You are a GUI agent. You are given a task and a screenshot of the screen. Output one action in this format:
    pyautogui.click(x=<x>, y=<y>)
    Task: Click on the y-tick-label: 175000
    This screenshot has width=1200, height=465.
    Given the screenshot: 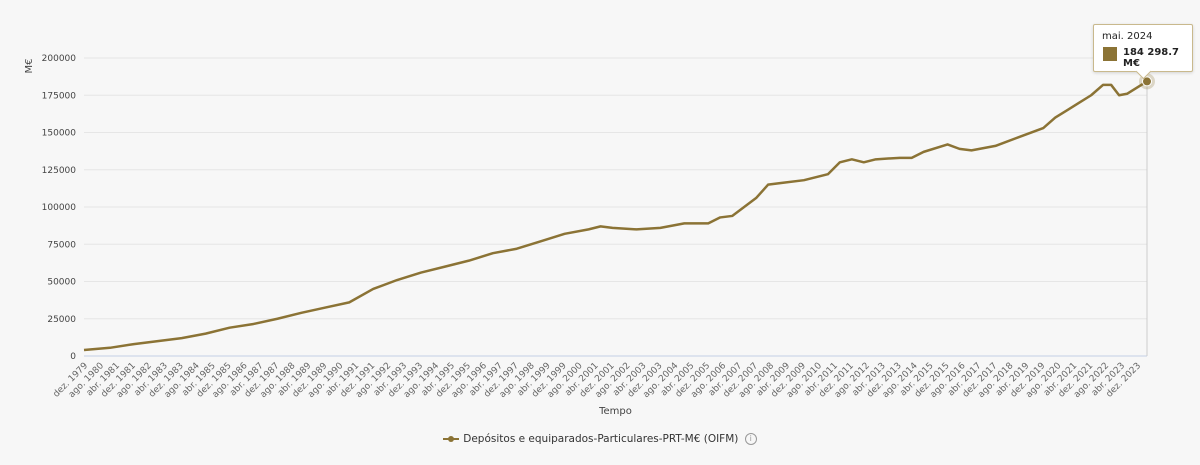 What is the action you would take?
    pyautogui.click(x=59, y=96)
    